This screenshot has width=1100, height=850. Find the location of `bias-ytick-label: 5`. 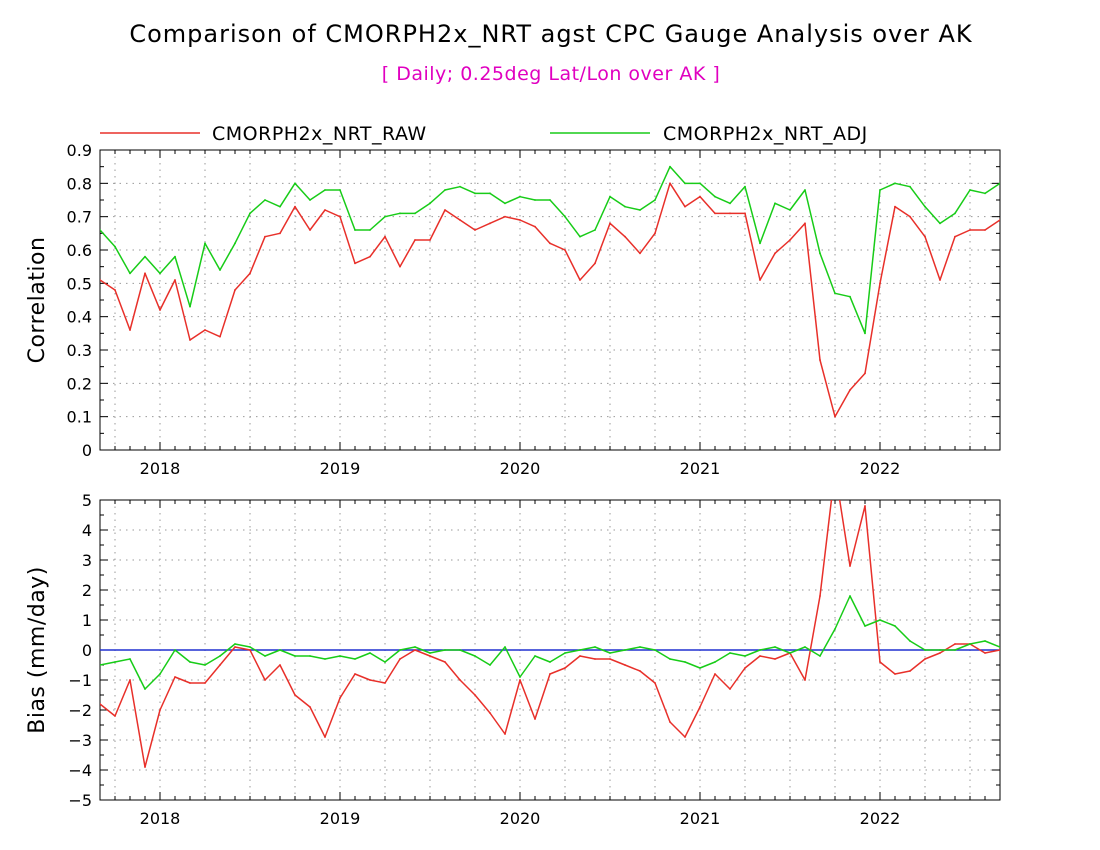

bias-ytick-label: 5 is located at coordinates (87, 500).